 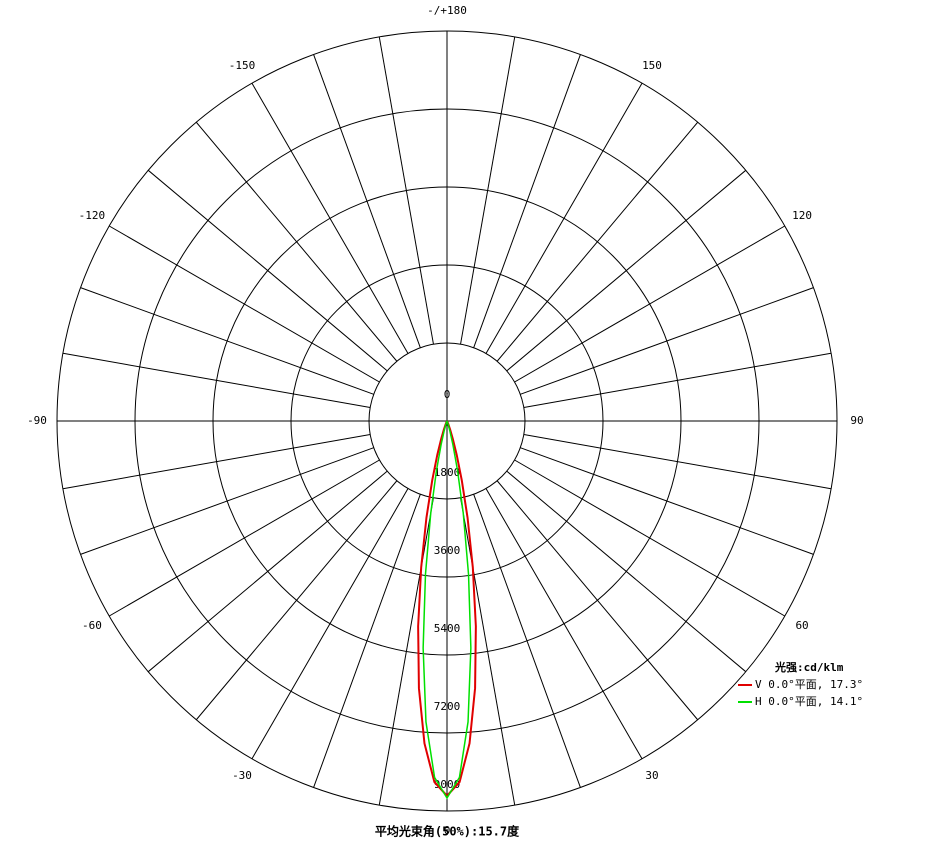 What do you see at coordinates (447, 610) in the screenshot?
I see `series-line` at bounding box center [447, 610].